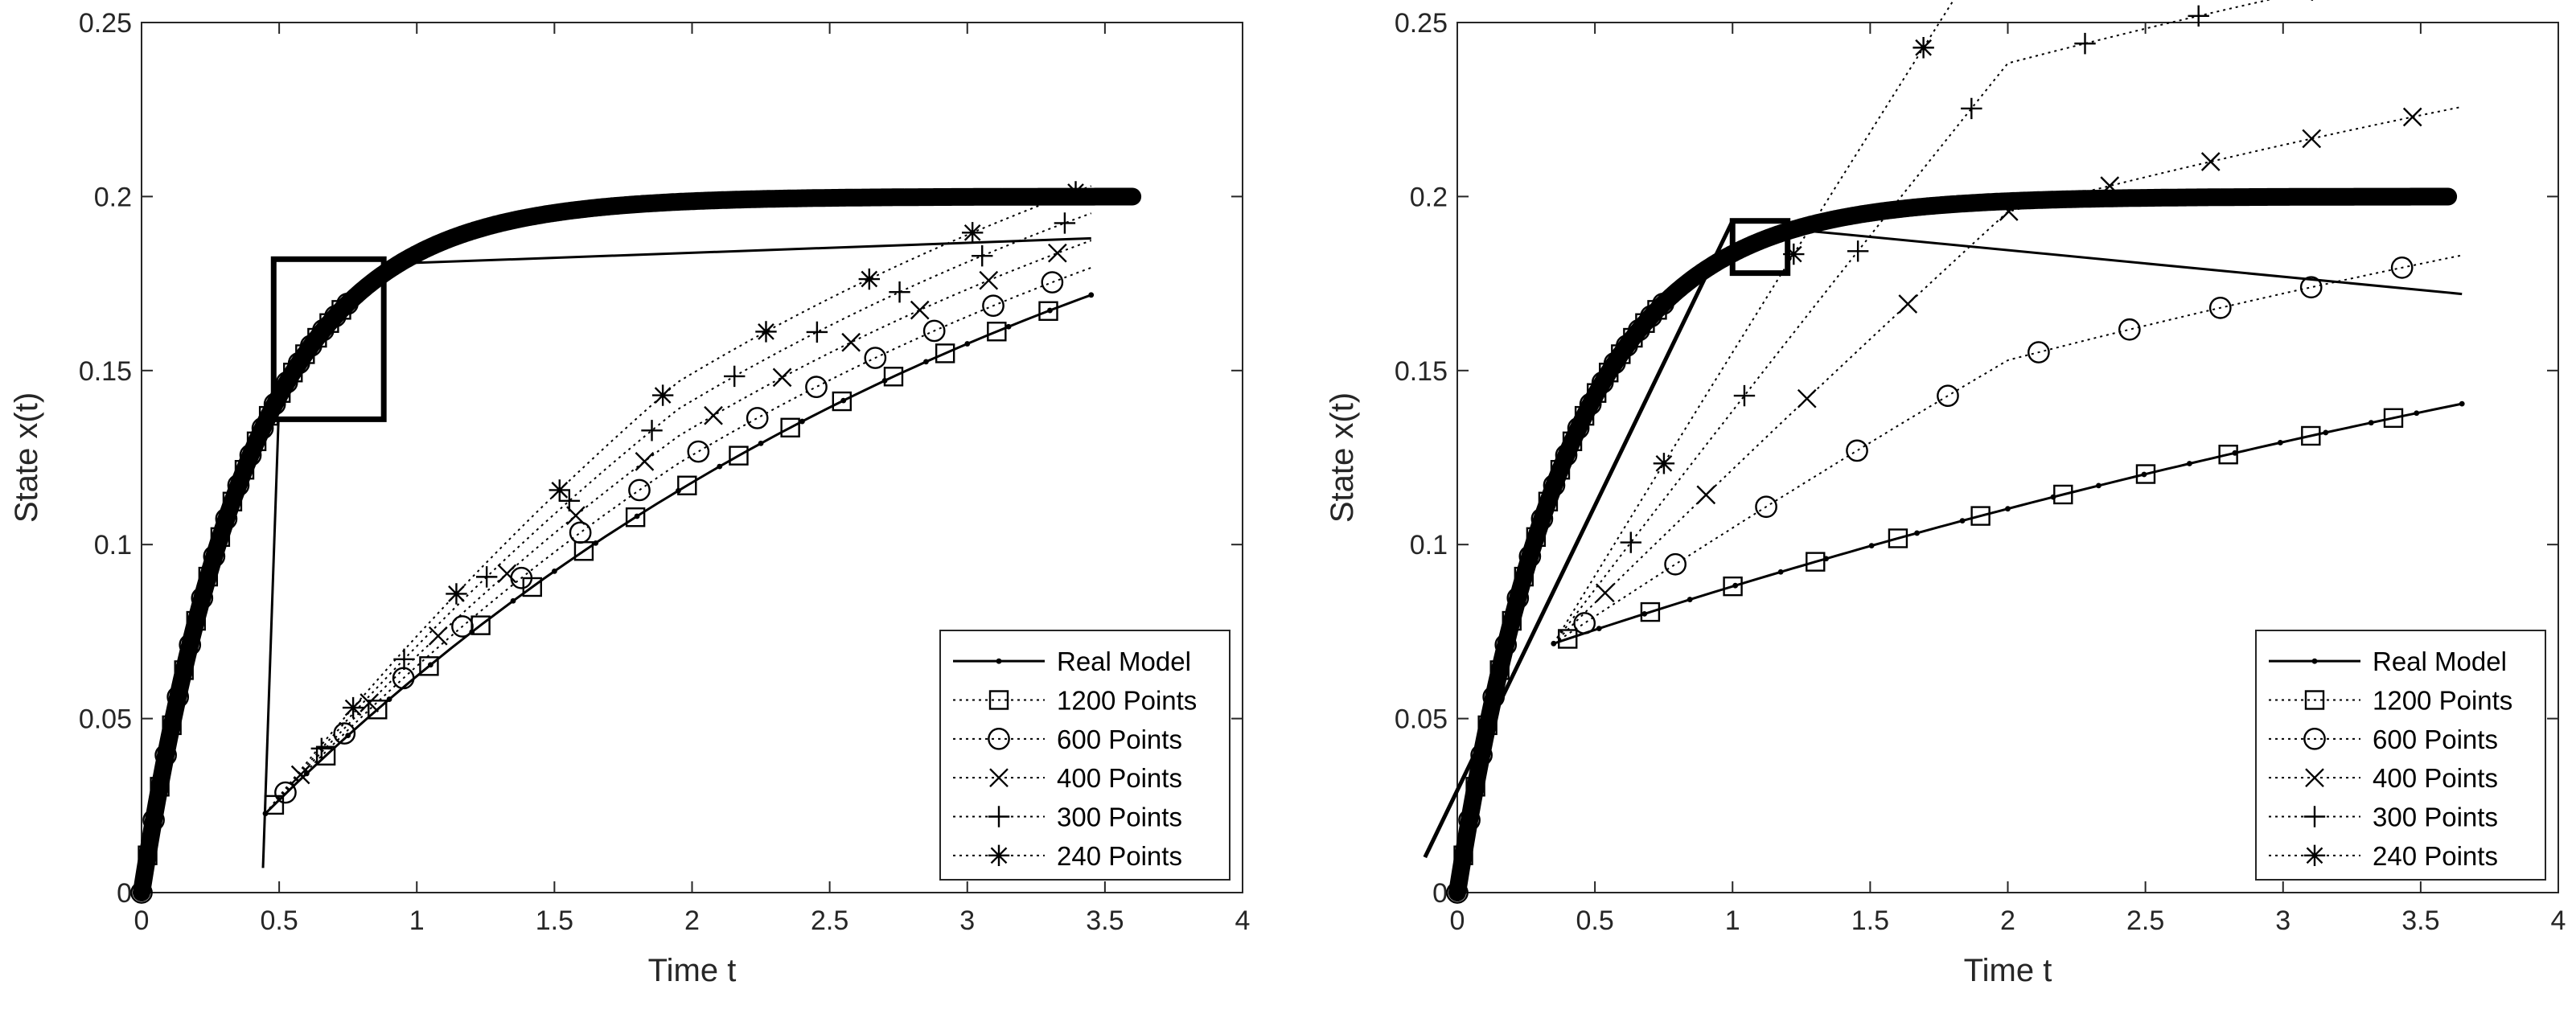 The height and width of the screenshot is (1010, 2576). What do you see at coordinates (1072, 661) in the screenshot?
I see `legend-entry: Real Model` at bounding box center [1072, 661].